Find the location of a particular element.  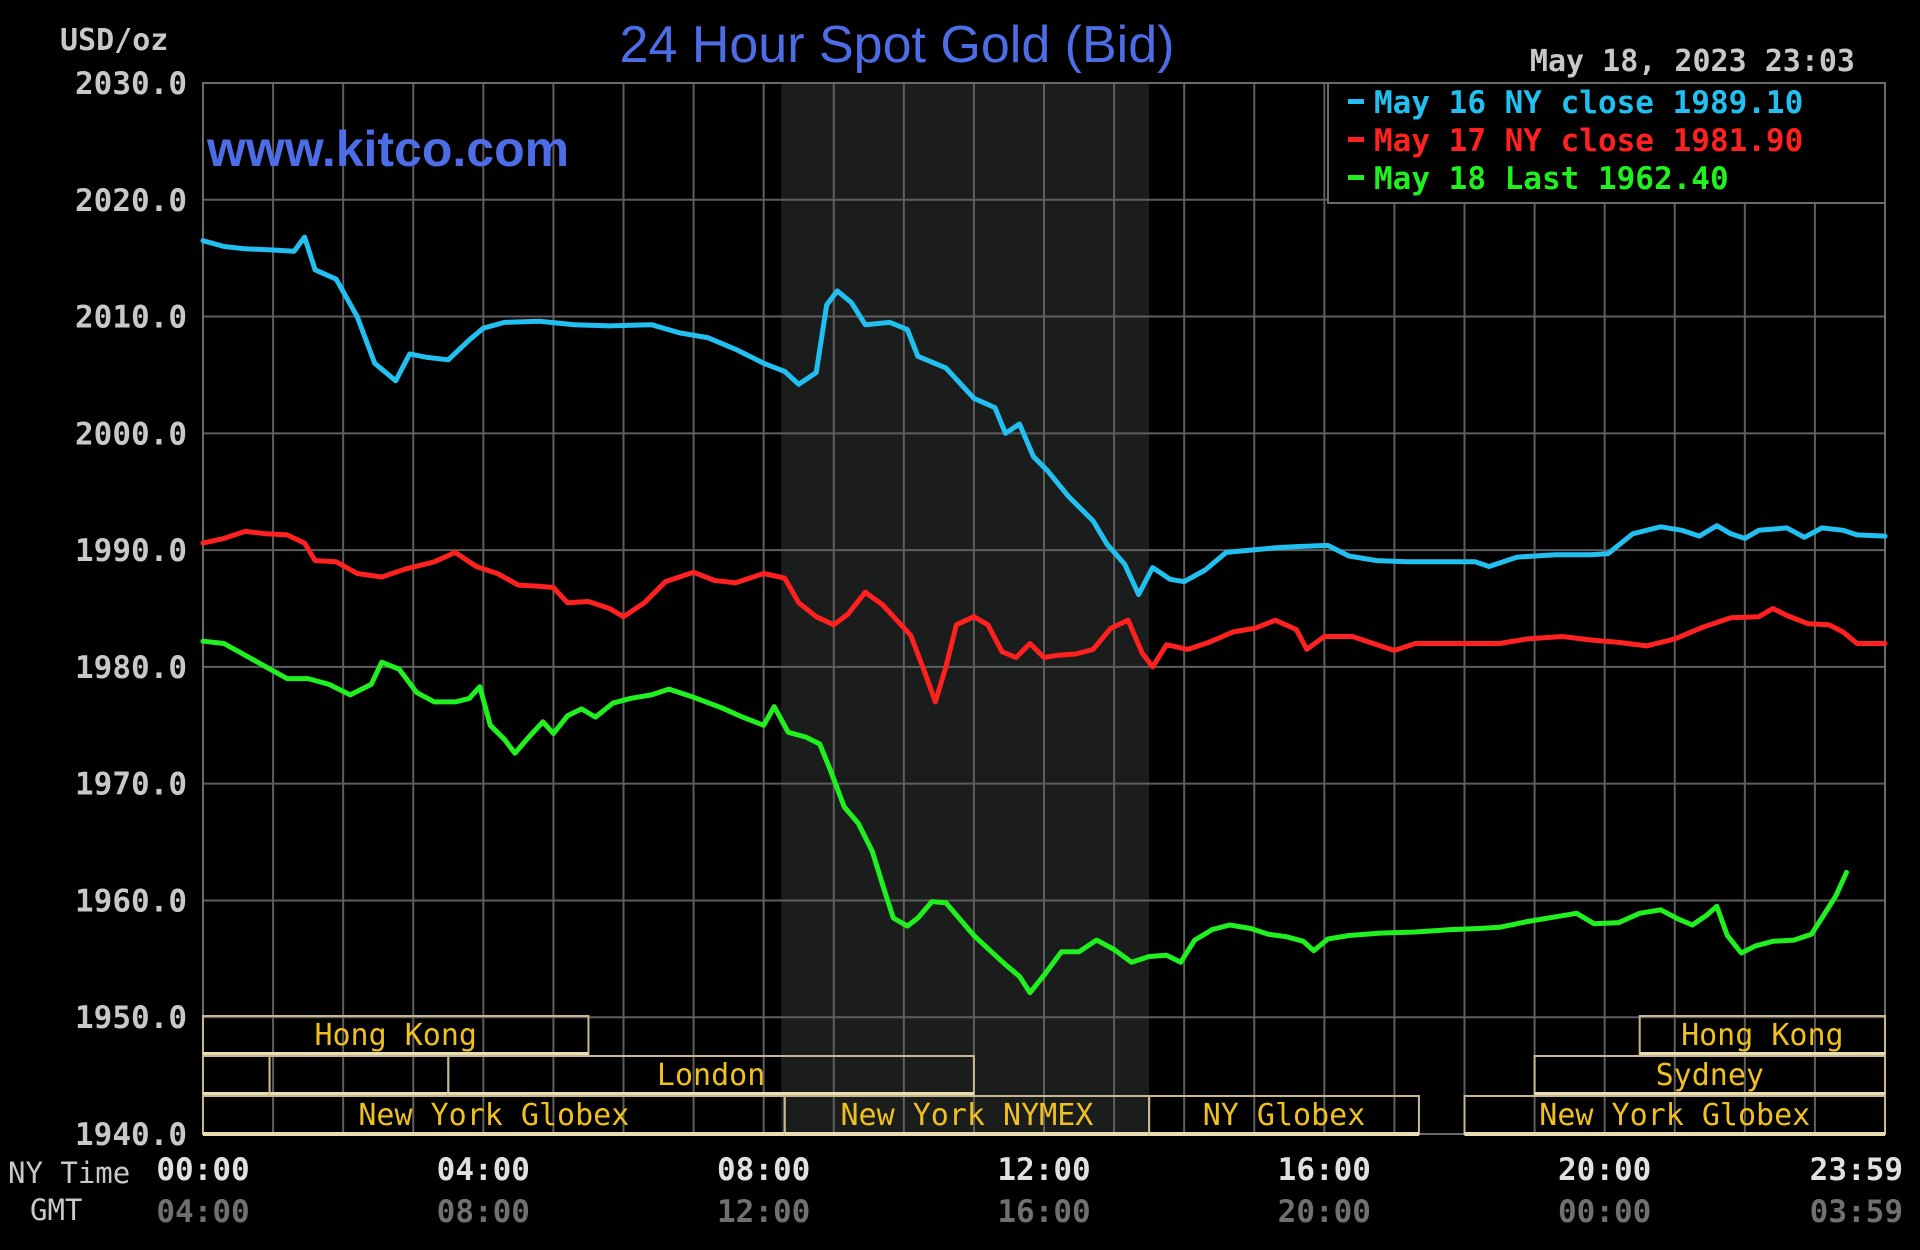

y-tick-label: 1940.0 is located at coordinates (131, 1135).